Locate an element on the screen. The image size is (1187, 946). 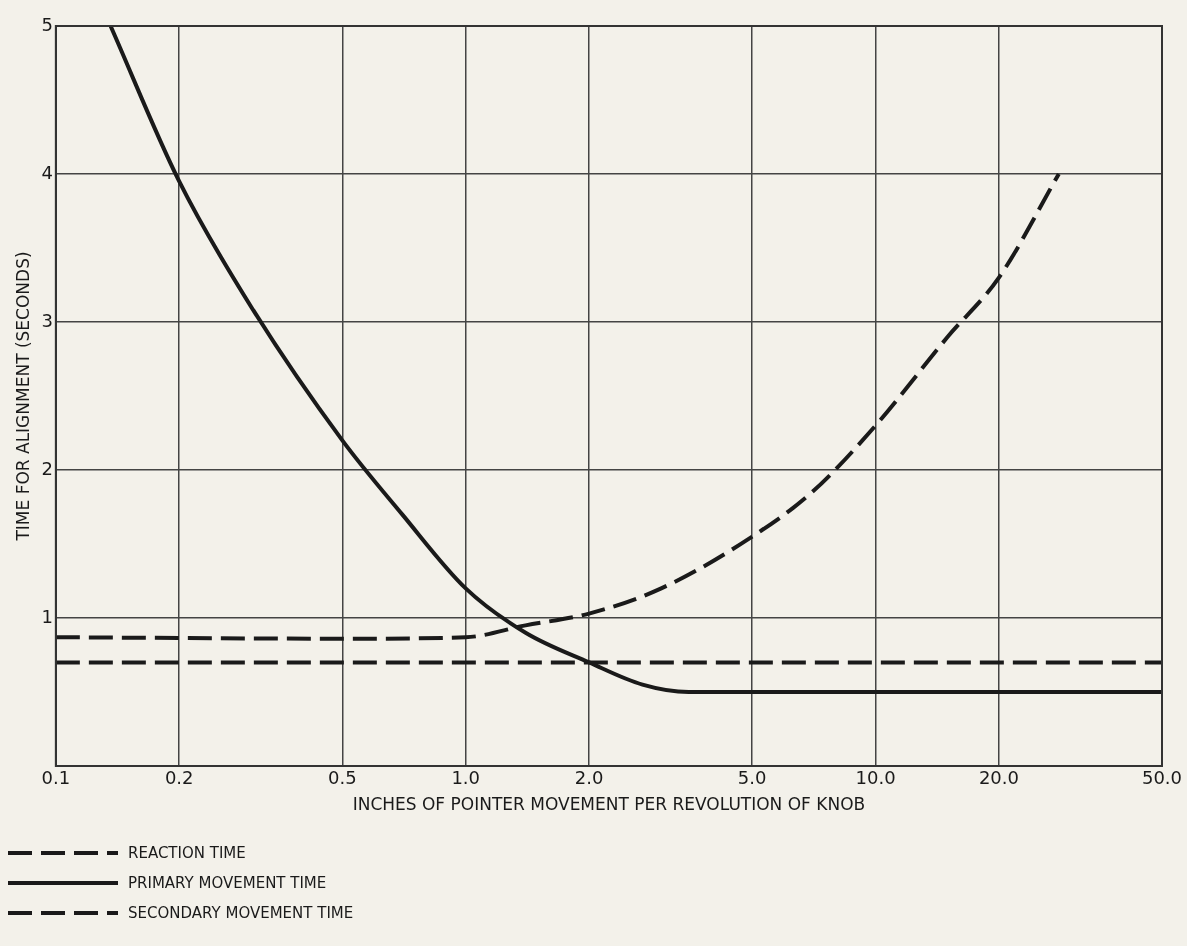
y-tick-label: 3 is located at coordinates (47, 320).